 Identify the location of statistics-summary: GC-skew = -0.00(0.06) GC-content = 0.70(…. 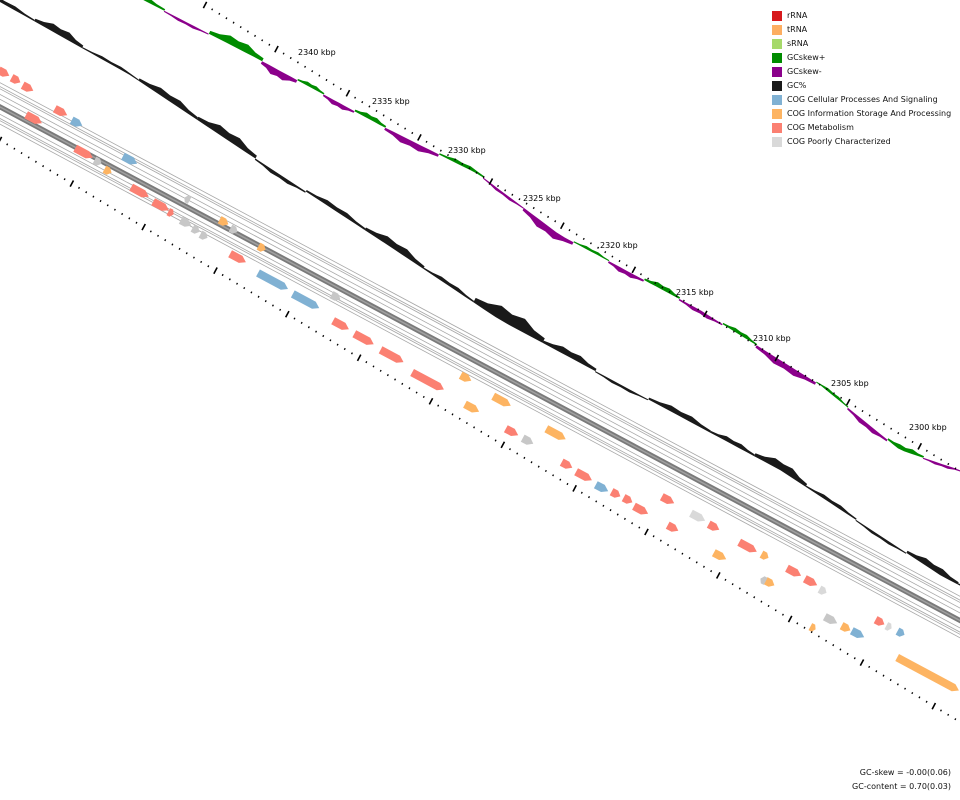
(901, 780).